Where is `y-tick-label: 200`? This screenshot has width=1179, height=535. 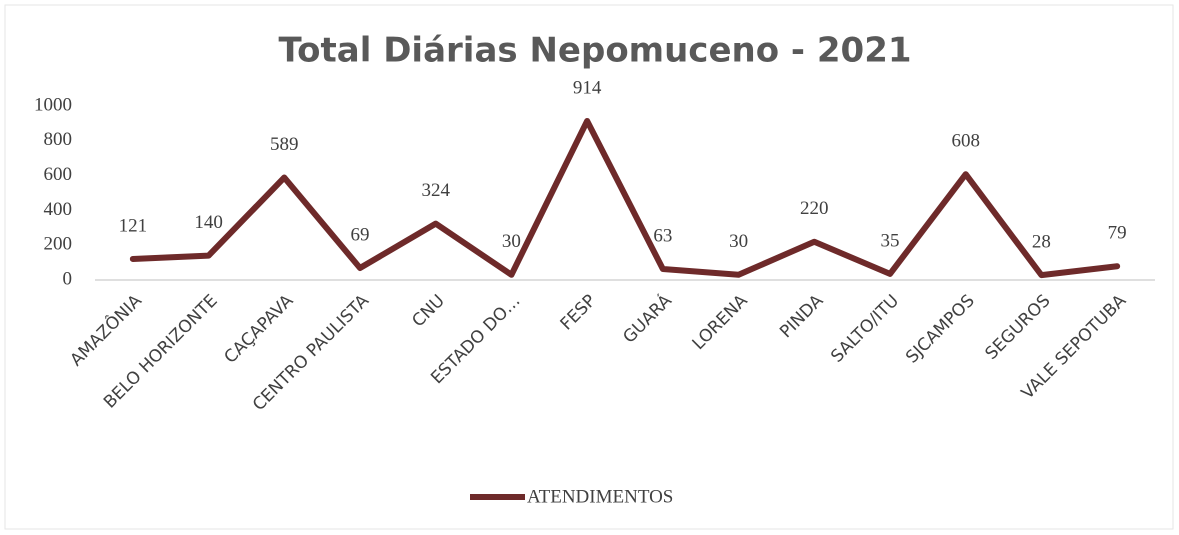
y-tick-label: 200 is located at coordinates (58, 244).